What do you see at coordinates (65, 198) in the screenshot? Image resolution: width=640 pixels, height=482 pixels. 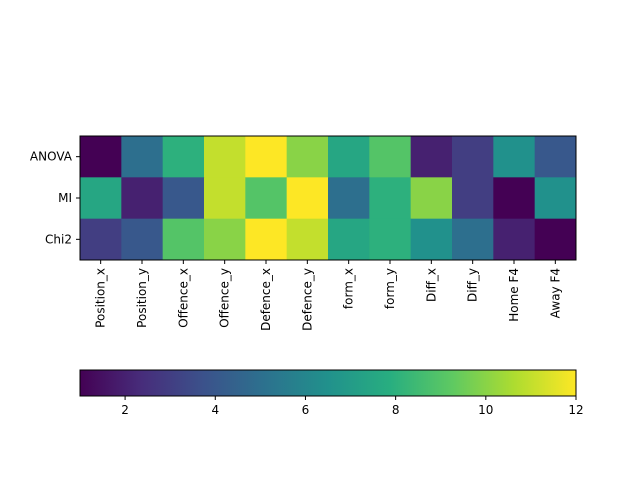 I see `y-tick-label-mi: MI` at bounding box center [65, 198].